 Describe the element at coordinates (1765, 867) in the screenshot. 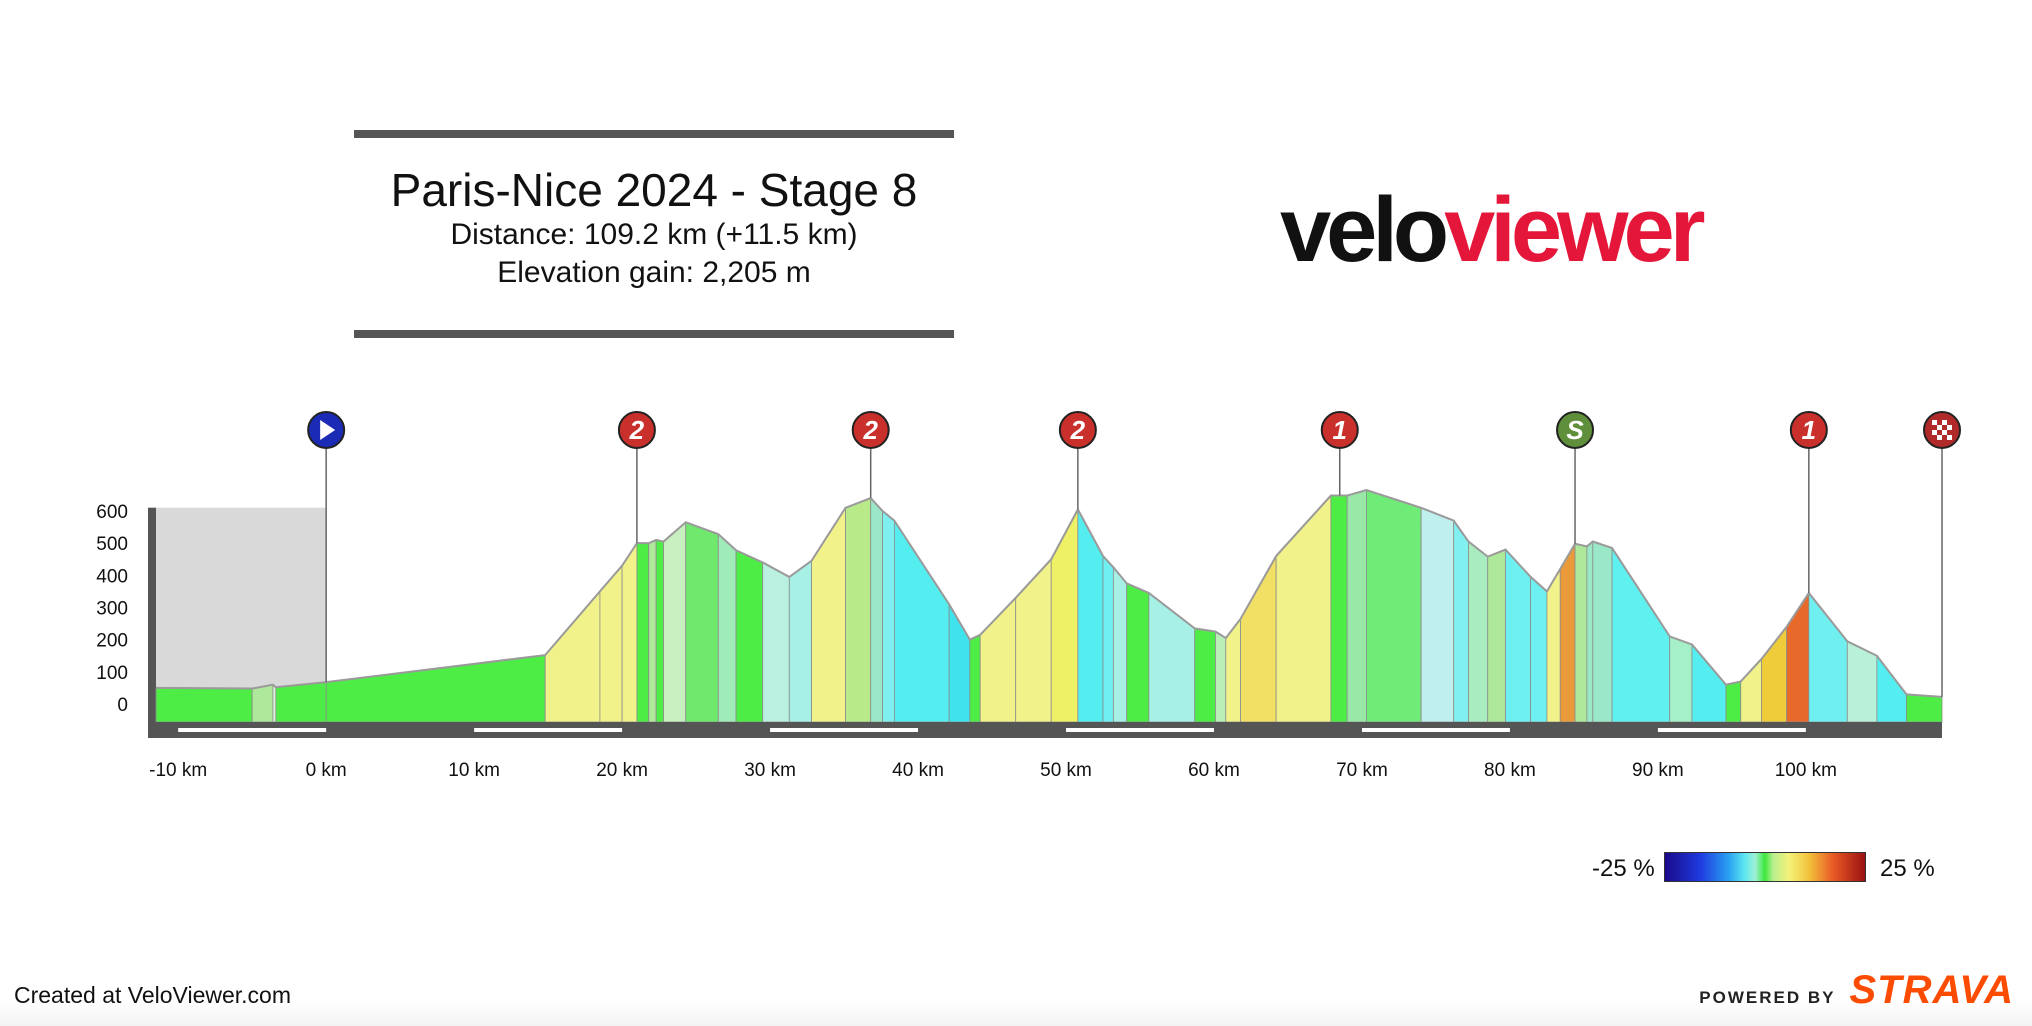

I see `gradient-legend-bar` at that location.